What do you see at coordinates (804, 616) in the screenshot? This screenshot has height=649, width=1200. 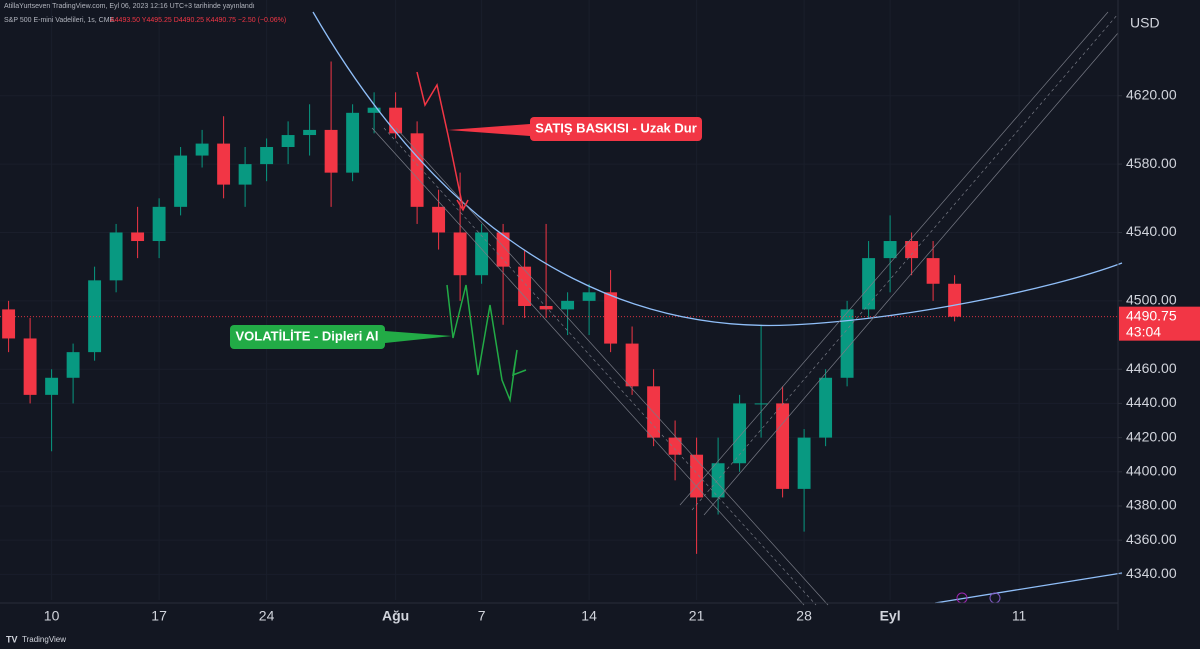 I see `x-tick-label: 28` at bounding box center [804, 616].